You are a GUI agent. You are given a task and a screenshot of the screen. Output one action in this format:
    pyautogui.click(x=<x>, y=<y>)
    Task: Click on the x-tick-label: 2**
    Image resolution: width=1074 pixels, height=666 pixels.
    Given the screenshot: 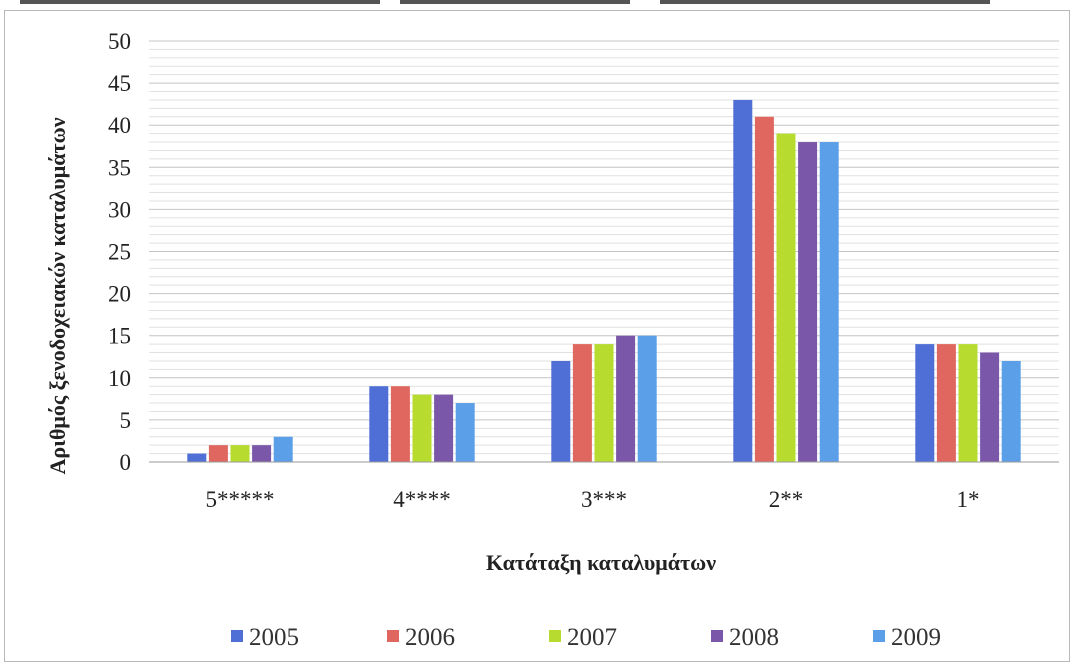 What is the action you would take?
    pyautogui.click(x=786, y=499)
    